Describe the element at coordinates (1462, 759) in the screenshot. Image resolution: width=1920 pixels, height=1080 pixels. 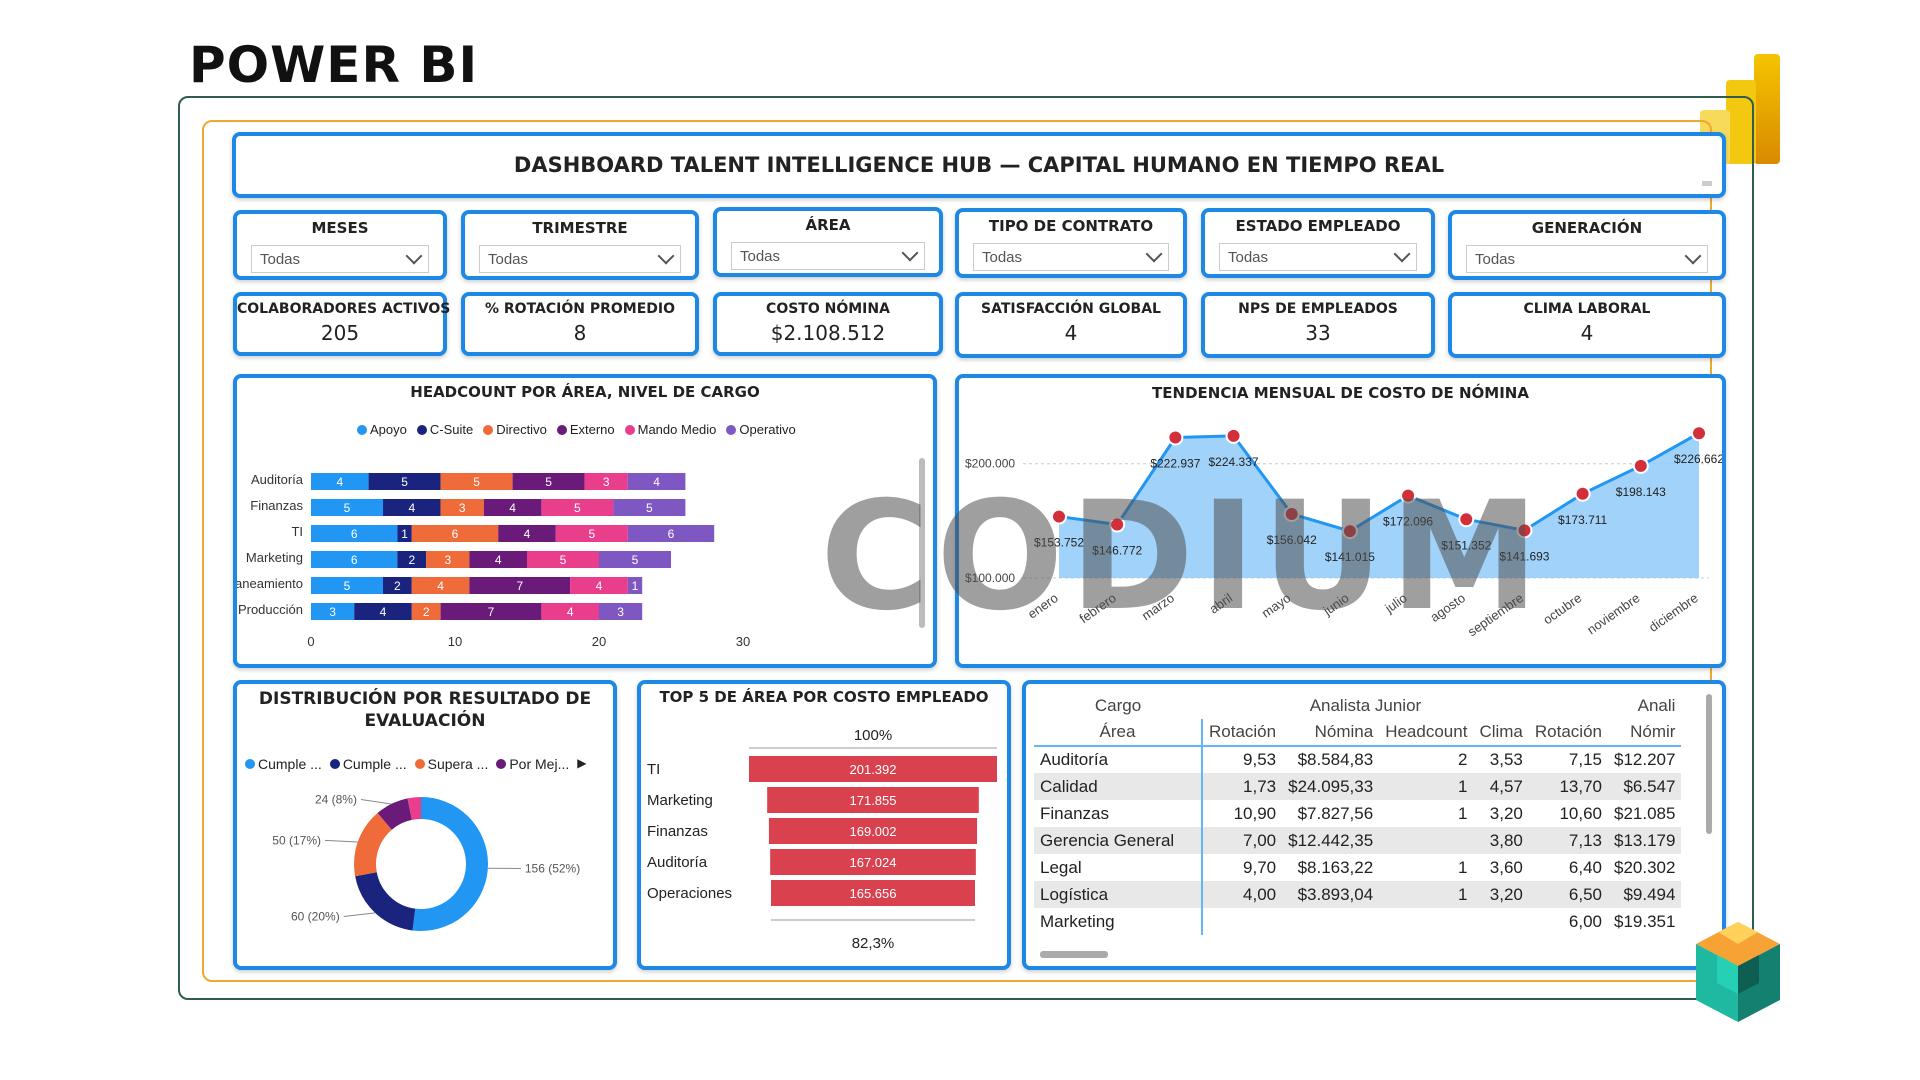
I see `table-cell: 2` at that location.